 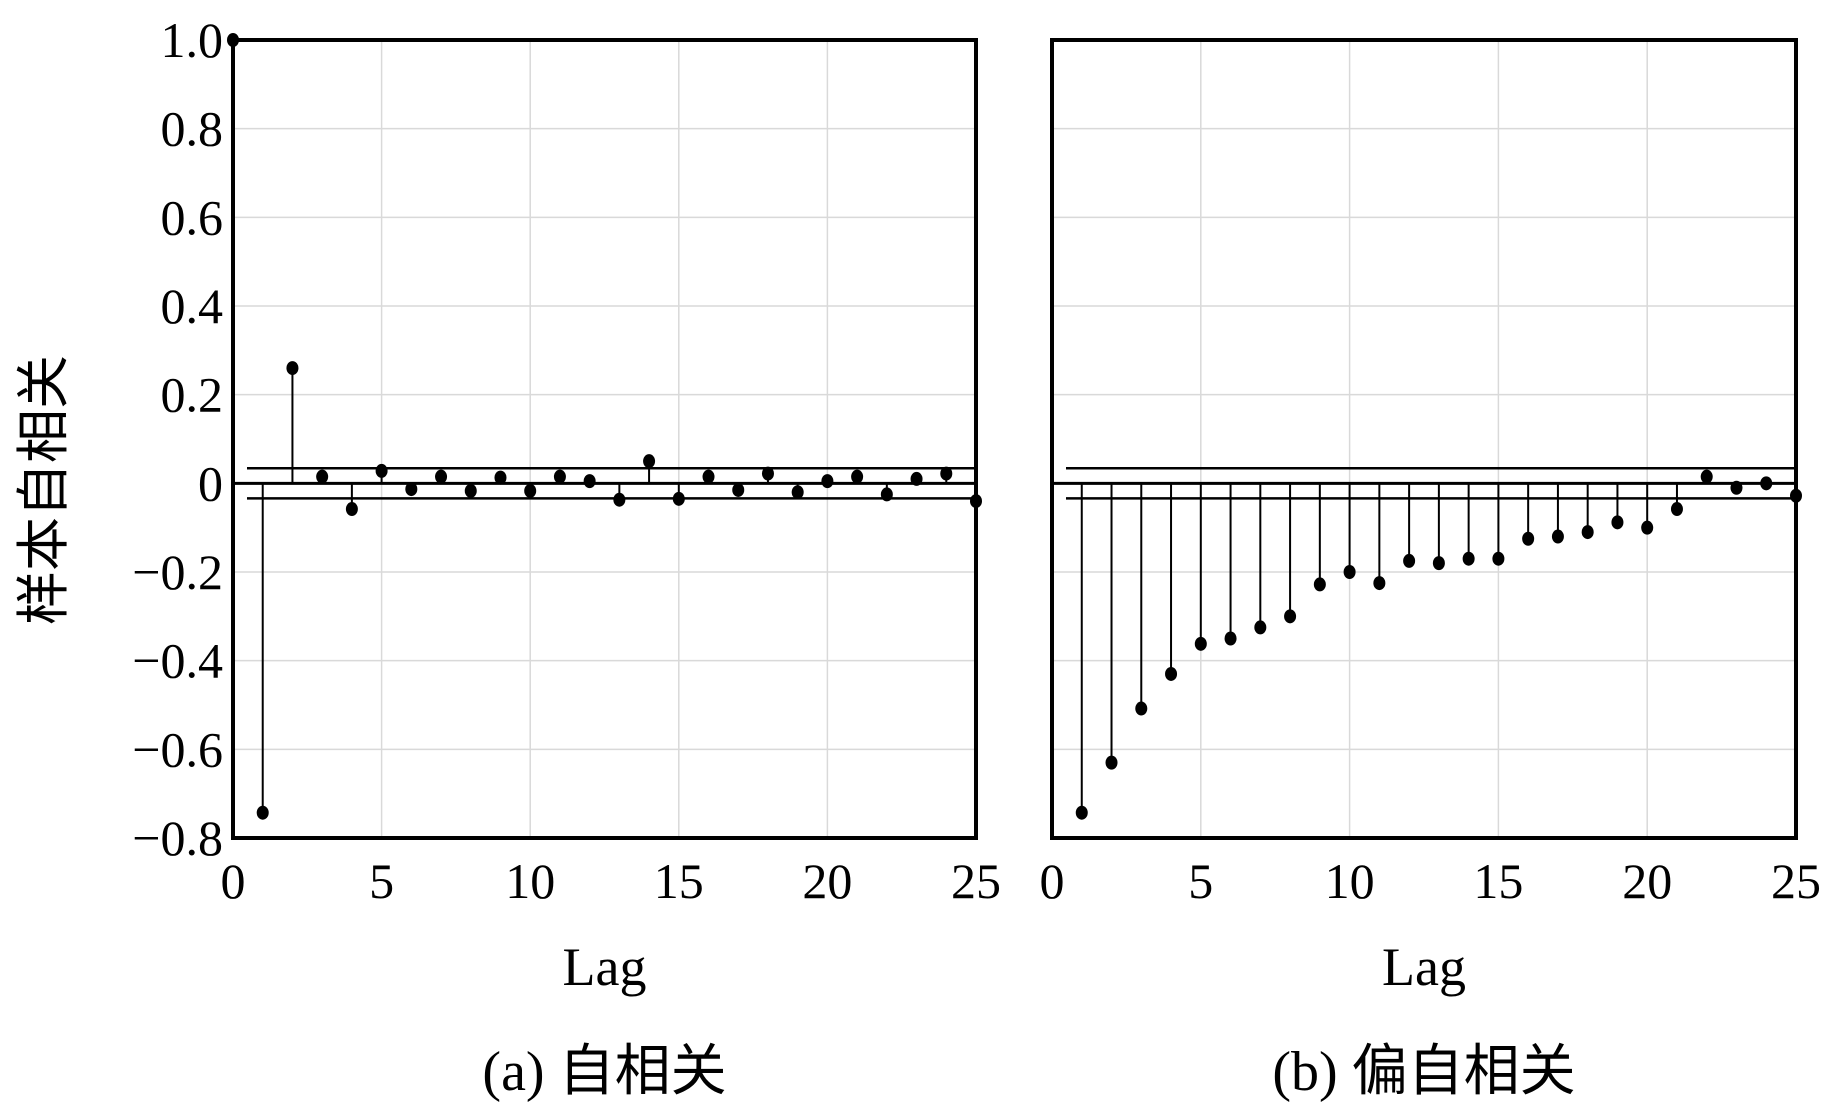 What do you see at coordinates (604, 1072) in the screenshot?
I see `panel-caption: (a) 自相关` at bounding box center [604, 1072].